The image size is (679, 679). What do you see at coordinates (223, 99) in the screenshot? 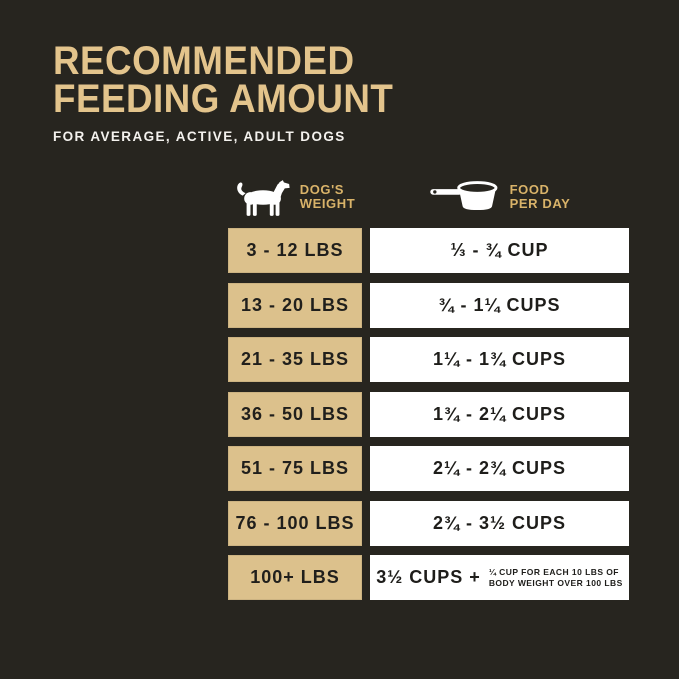
I see `title-line-2: FEEDING AMOUNT` at bounding box center [223, 99].